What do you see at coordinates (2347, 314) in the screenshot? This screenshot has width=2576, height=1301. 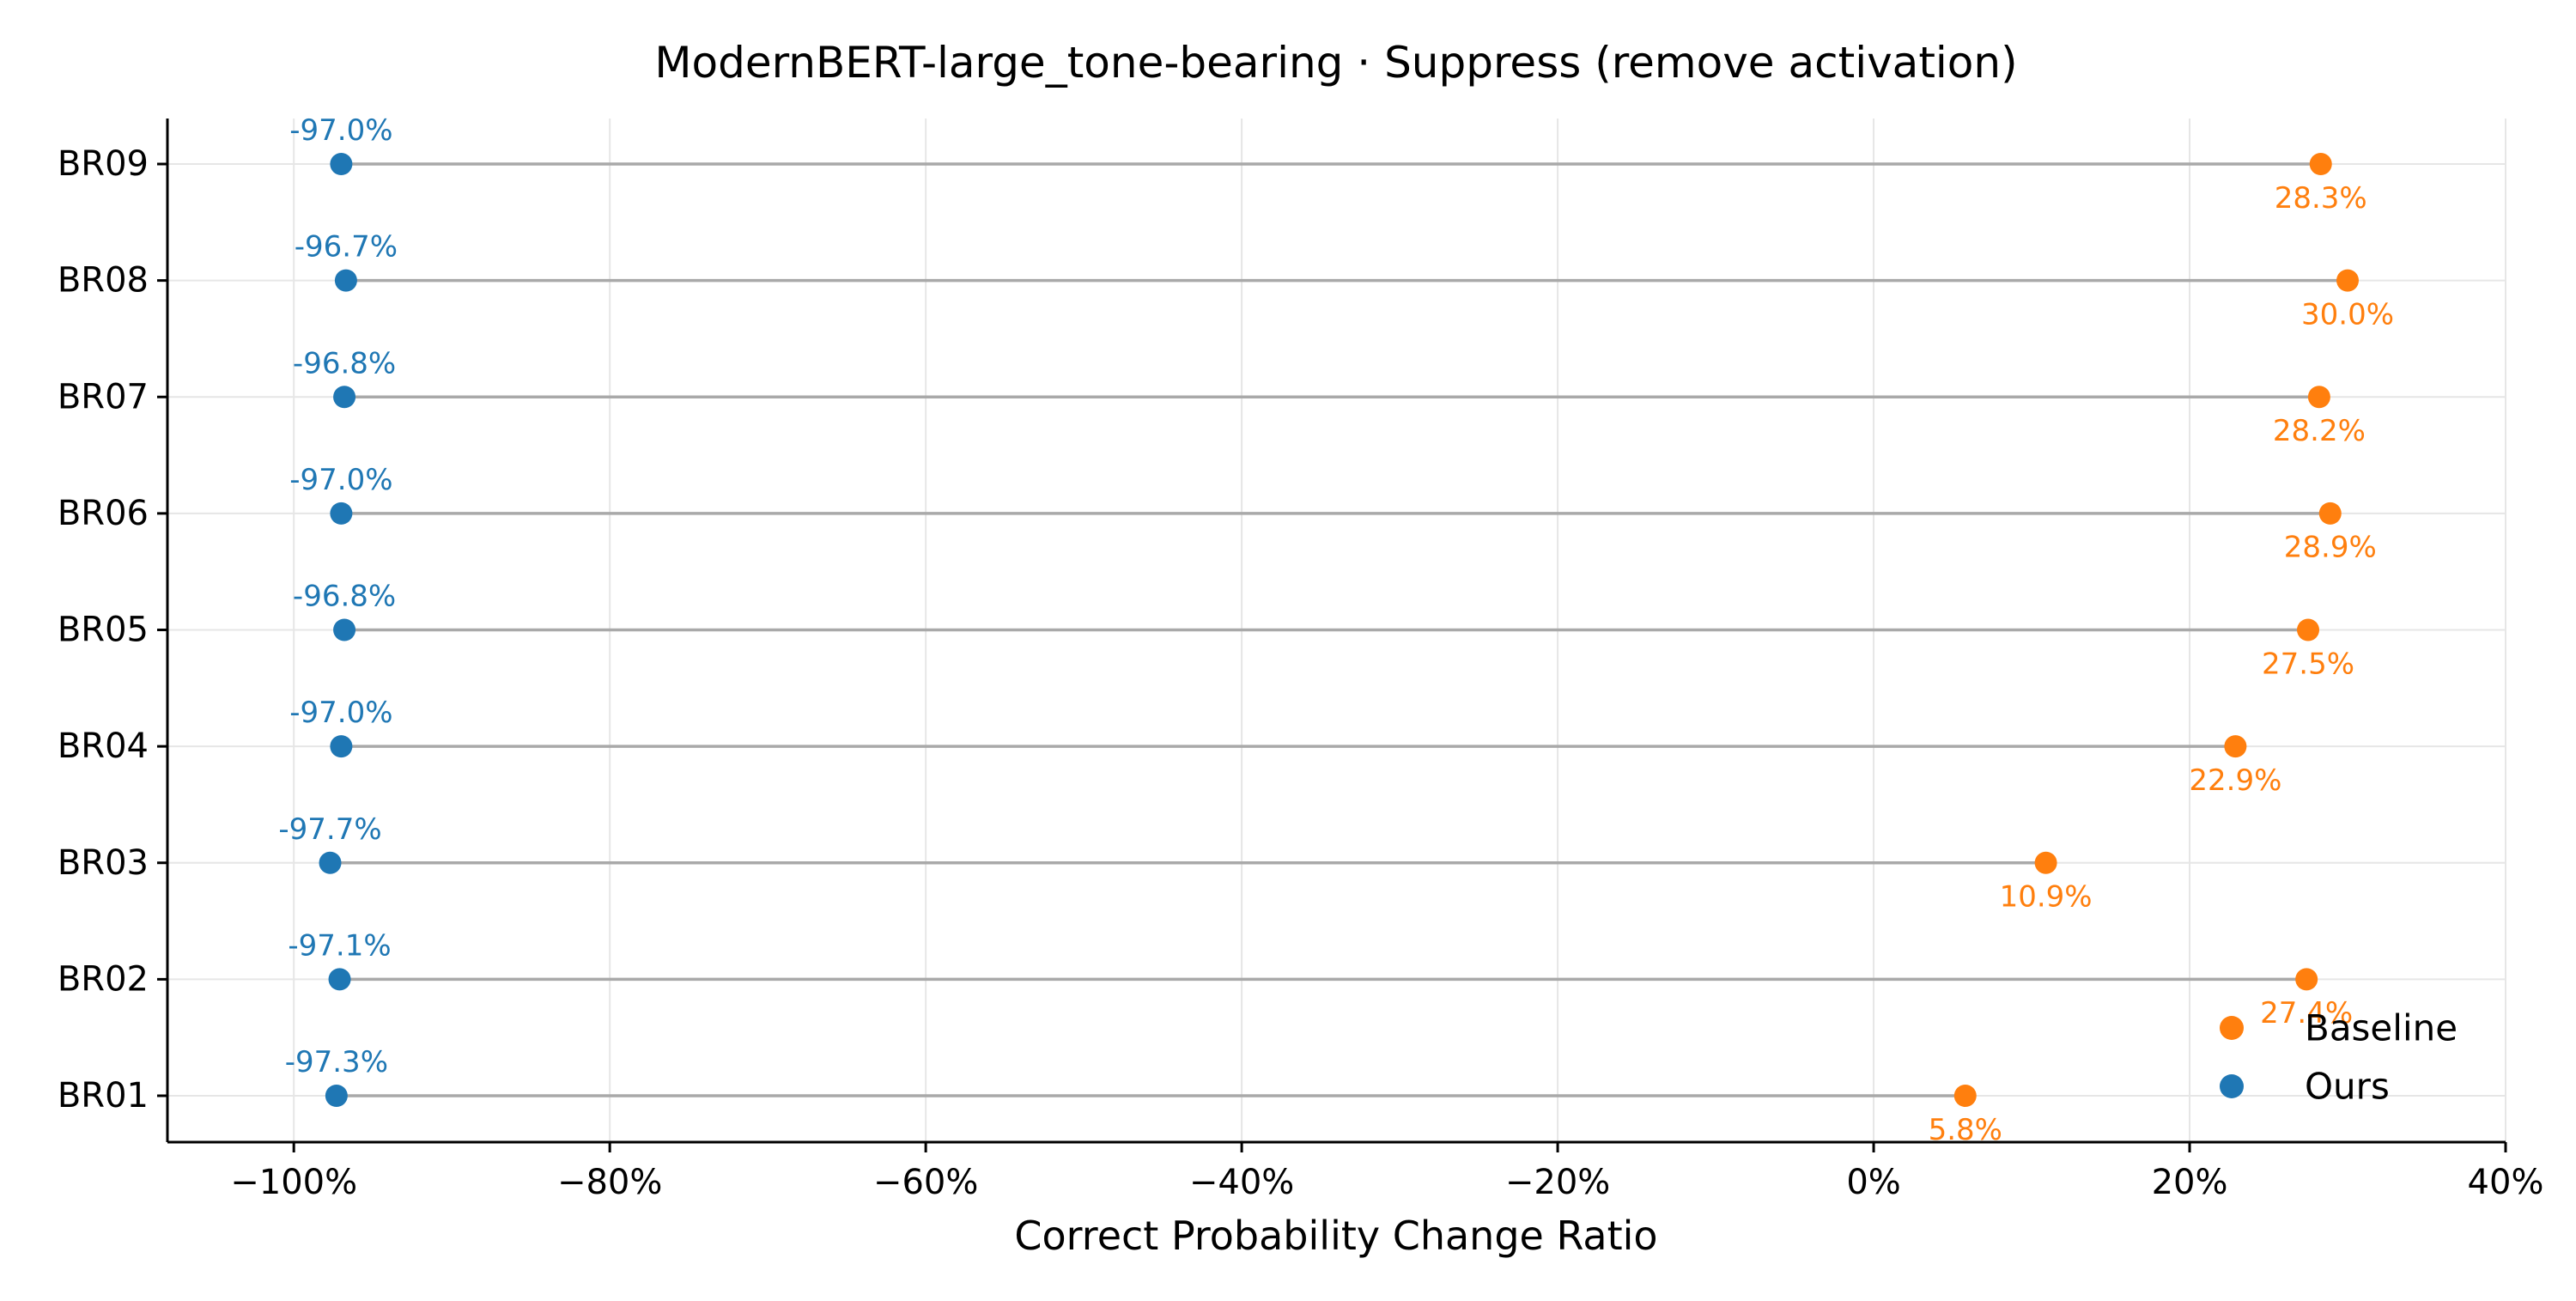 I see `baseline-value-label: 30.0%` at bounding box center [2347, 314].